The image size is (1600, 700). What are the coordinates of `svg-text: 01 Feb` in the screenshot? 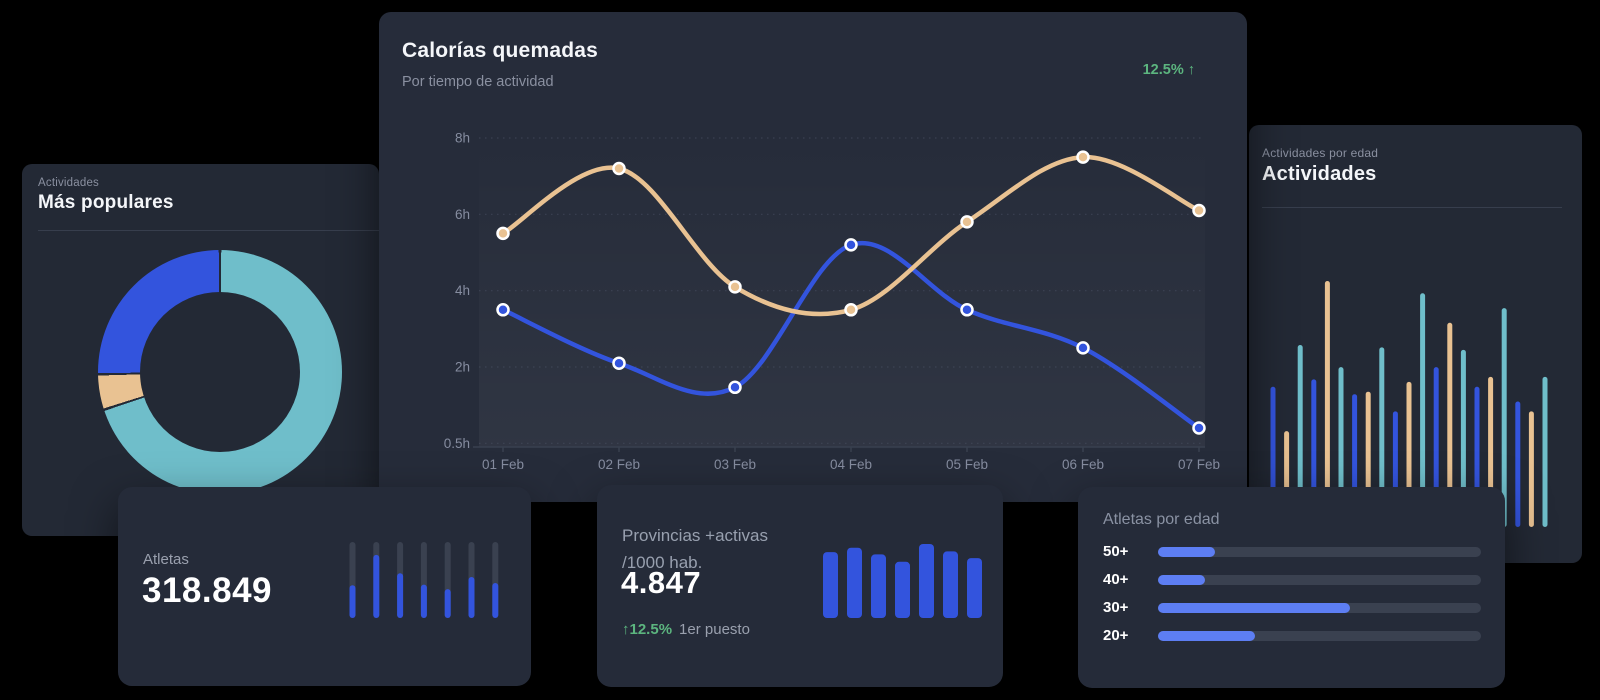 It's located at (503, 464).